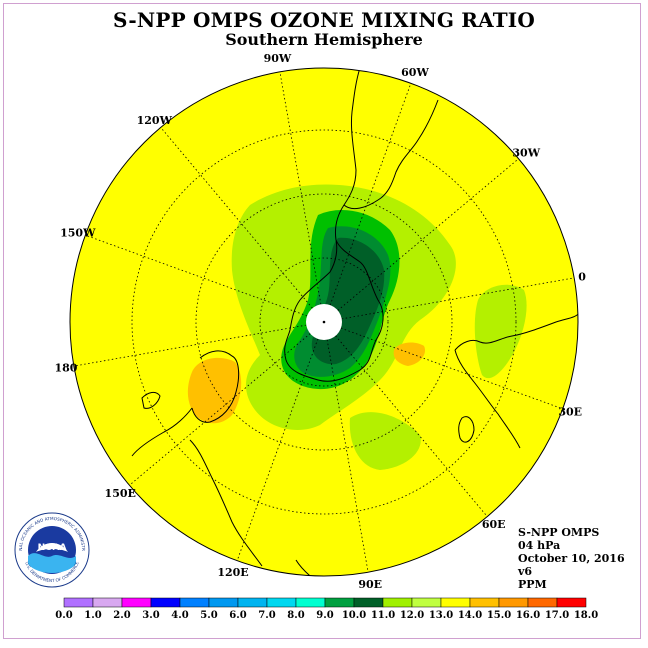 The width and height of the screenshot is (648, 648). I want to click on legend-label: 5.0, so click(208, 615).